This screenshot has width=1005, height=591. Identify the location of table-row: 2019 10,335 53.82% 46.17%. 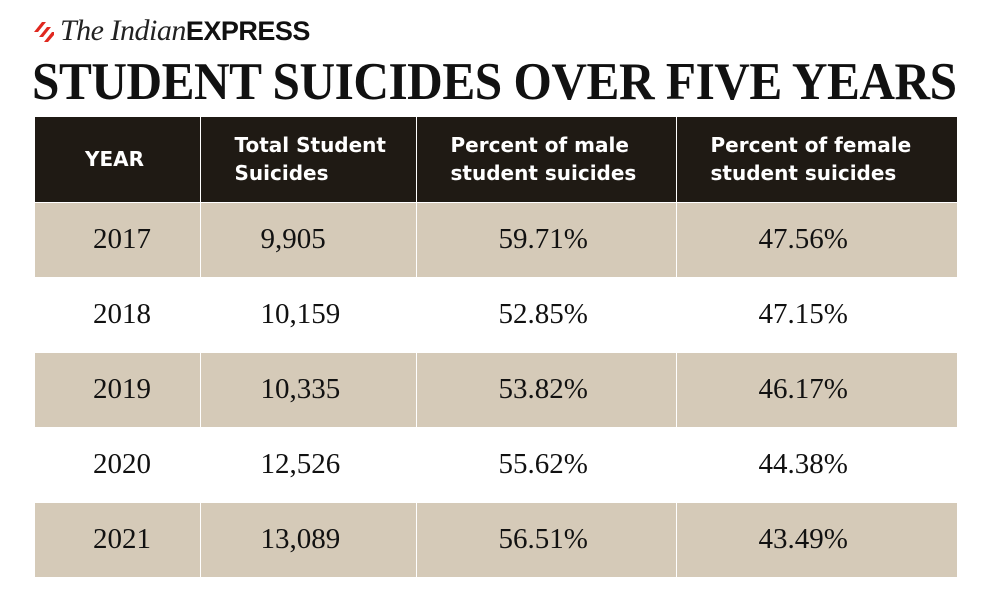
(496, 389).